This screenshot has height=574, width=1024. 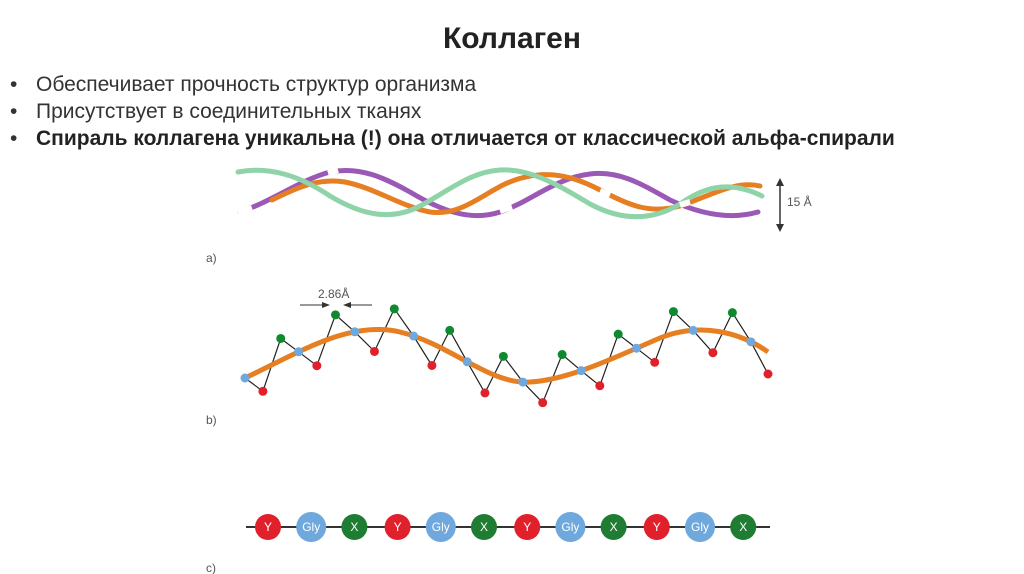 I want to click on helix-strand-purple, so click(x=499, y=193).